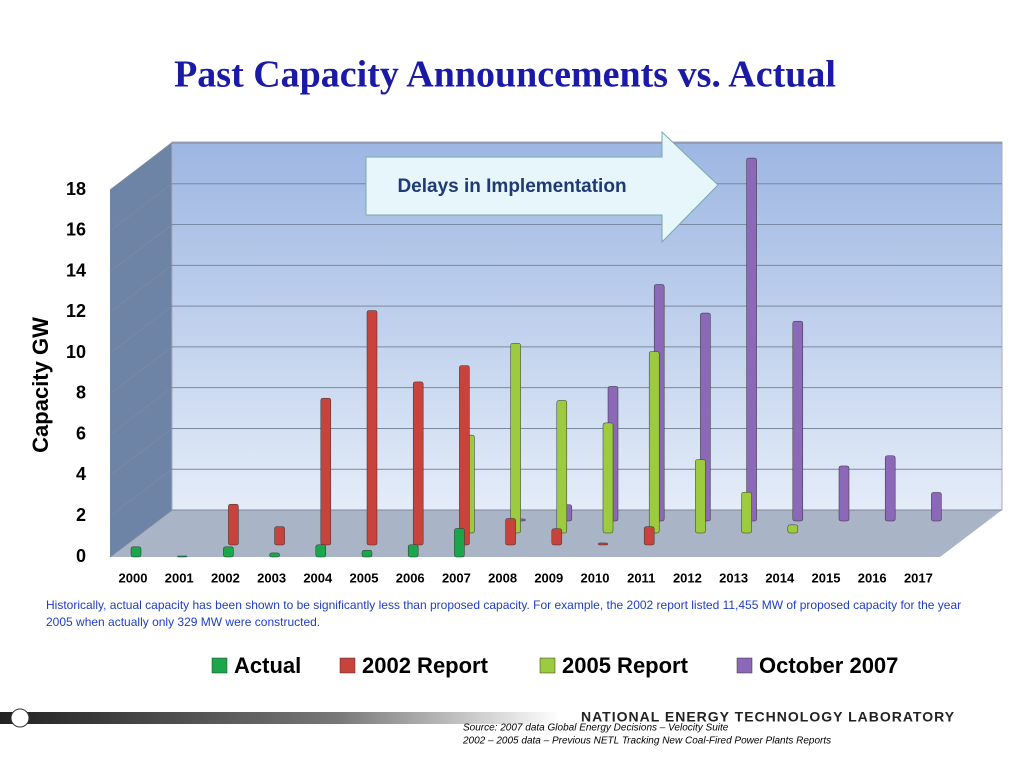 Image resolution: width=1024 pixels, height=768 pixels. I want to click on legend-label: Actual, so click(267, 665).